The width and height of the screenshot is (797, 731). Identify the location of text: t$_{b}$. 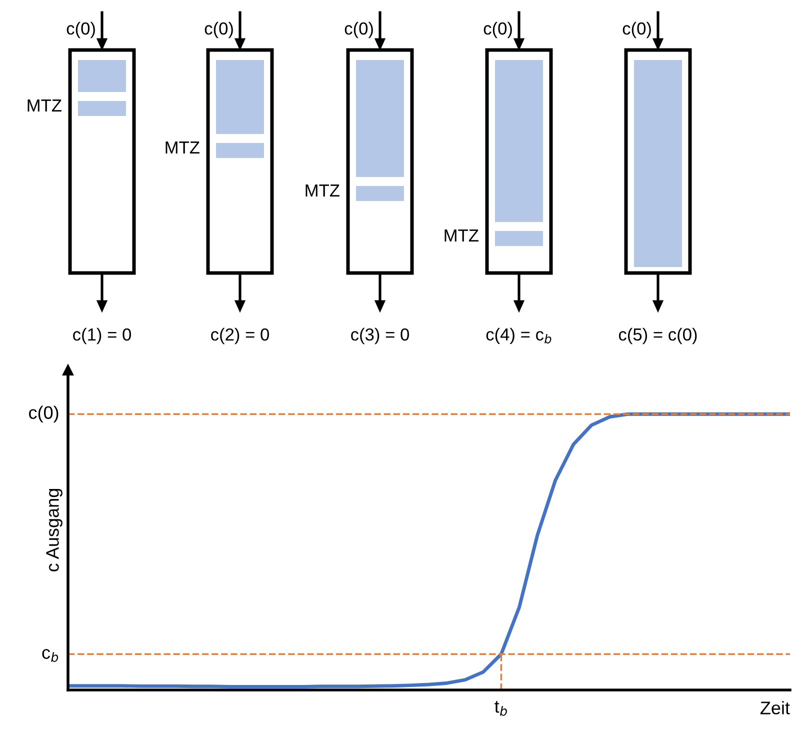
(500, 708).